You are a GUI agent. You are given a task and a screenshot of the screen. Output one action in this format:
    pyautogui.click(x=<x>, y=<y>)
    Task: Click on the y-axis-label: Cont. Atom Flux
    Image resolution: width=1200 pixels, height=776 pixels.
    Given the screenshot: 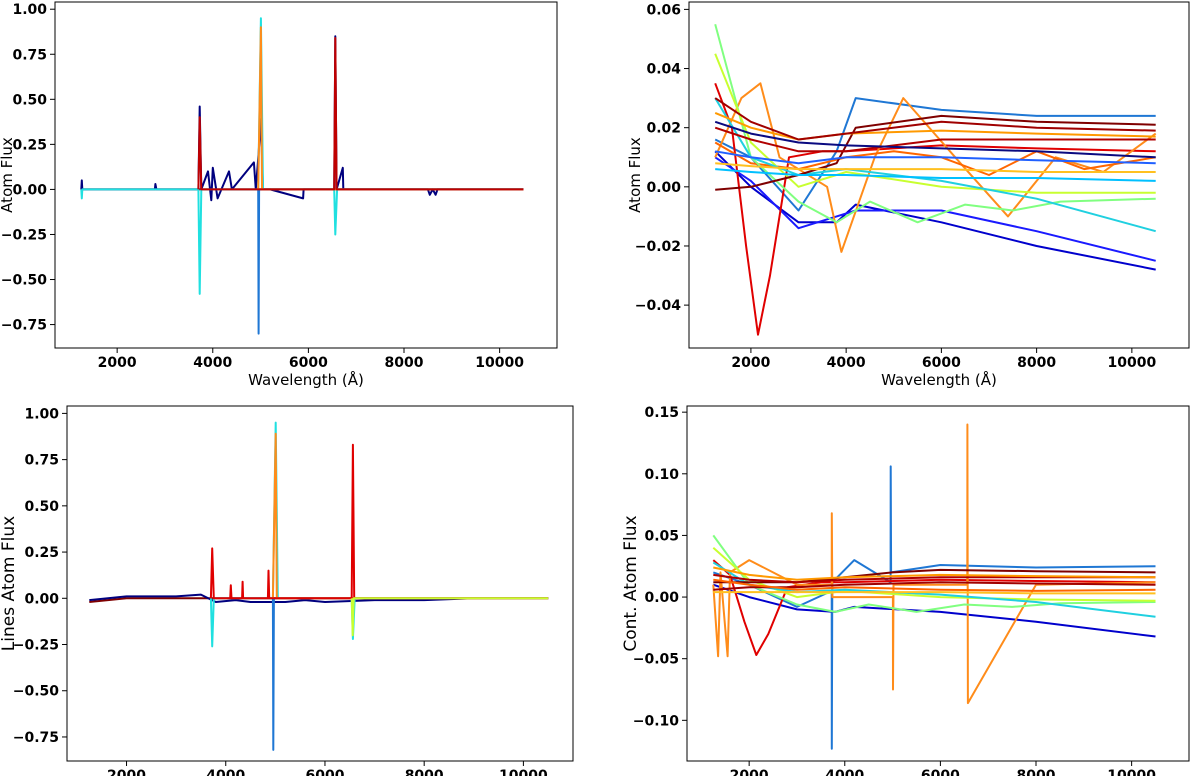 What is the action you would take?
    pyautogui.click(x=631, y=583)
    